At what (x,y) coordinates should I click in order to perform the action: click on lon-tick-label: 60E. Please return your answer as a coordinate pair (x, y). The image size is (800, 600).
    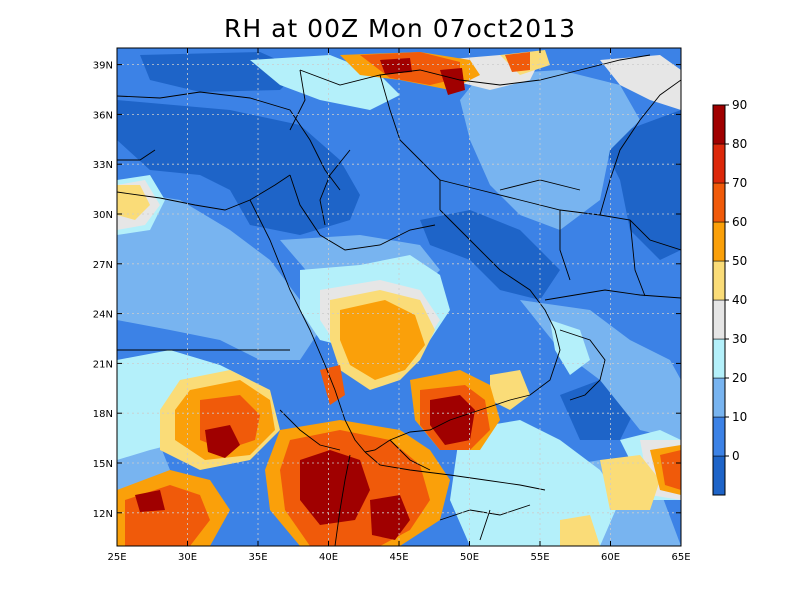
    Looking at the image, I should click on (610, 557).